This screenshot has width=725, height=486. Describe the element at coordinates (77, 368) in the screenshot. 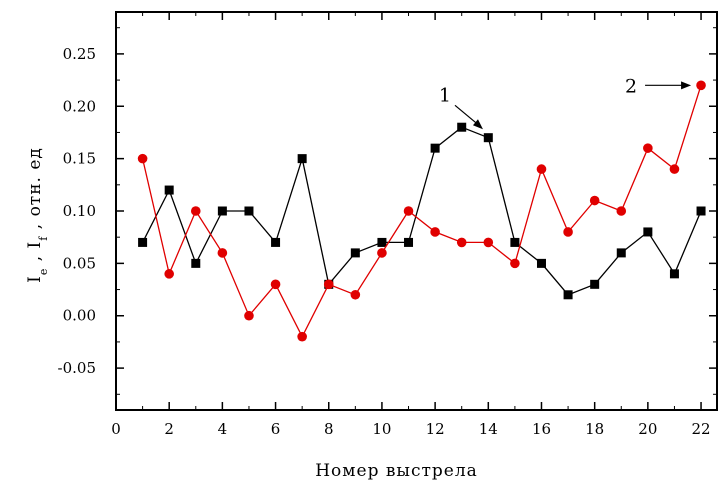

I see `y-tick-label: -0.05` at that location.